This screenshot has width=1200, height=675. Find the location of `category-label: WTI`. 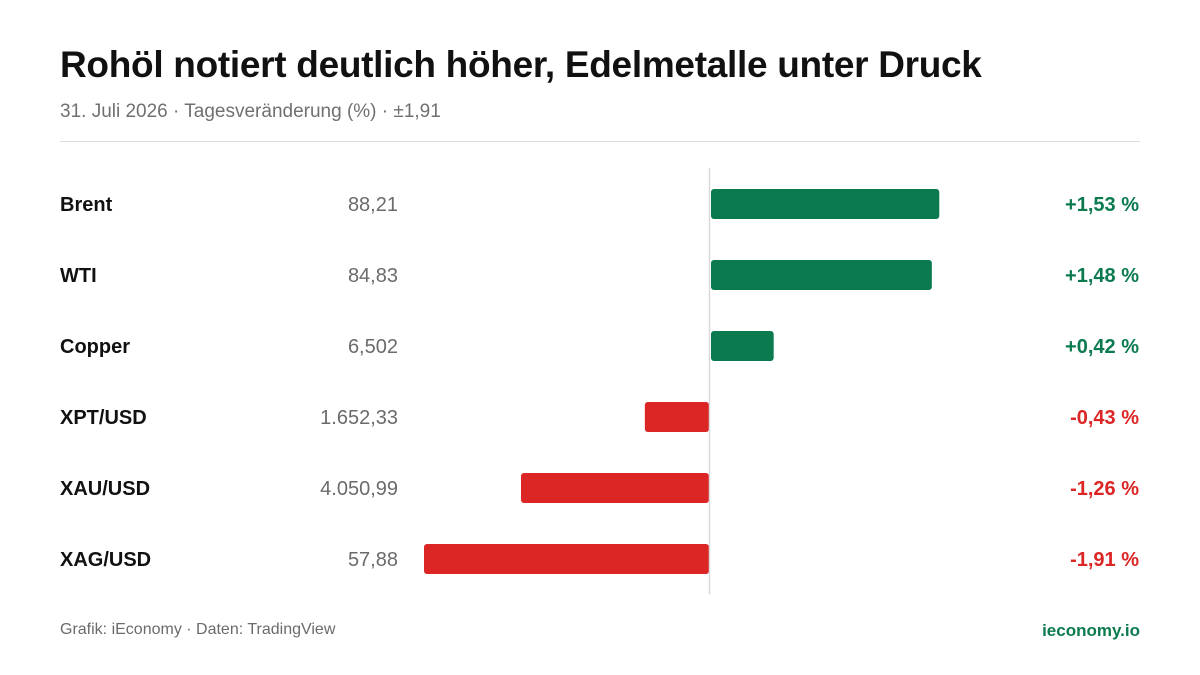

category-label: WTI is located at coordinates (78, 276).